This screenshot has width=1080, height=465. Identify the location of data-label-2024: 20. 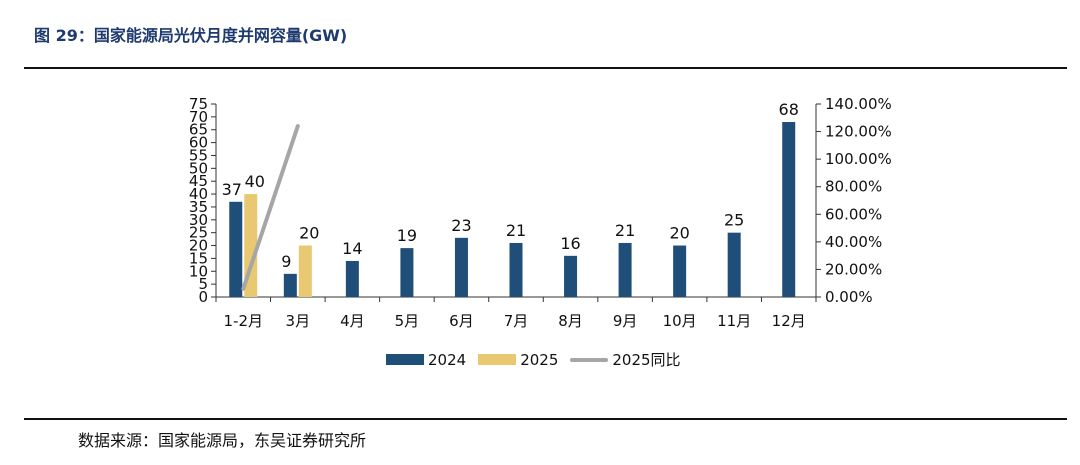
(679, 233).